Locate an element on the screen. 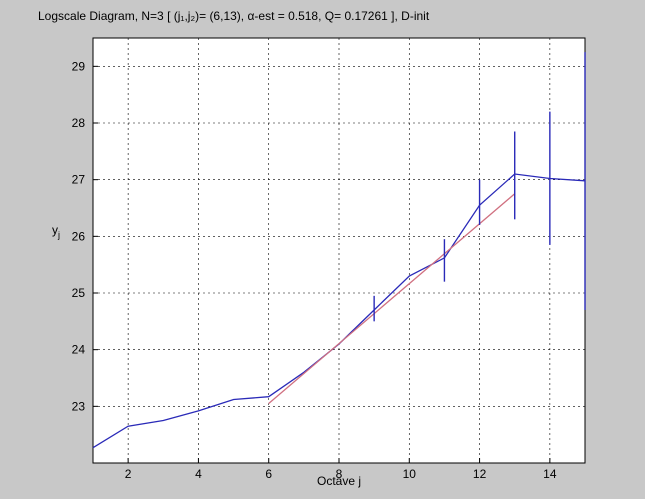 This screenshot has width=645, height=499. y-axis-label-subscript: j is located at coordinates (58, 235).